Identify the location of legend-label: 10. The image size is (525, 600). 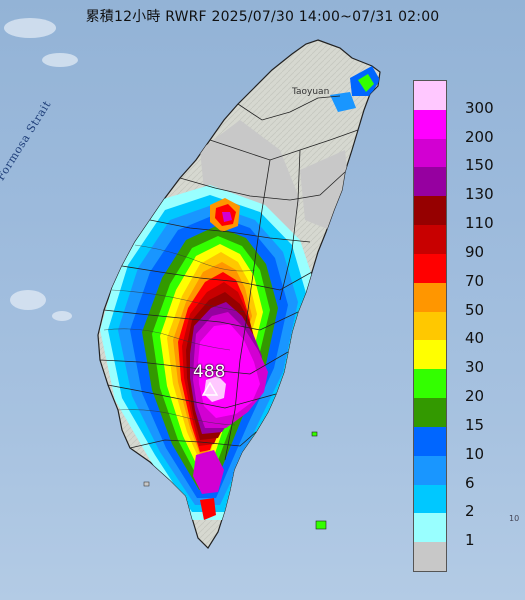
(475, 453).